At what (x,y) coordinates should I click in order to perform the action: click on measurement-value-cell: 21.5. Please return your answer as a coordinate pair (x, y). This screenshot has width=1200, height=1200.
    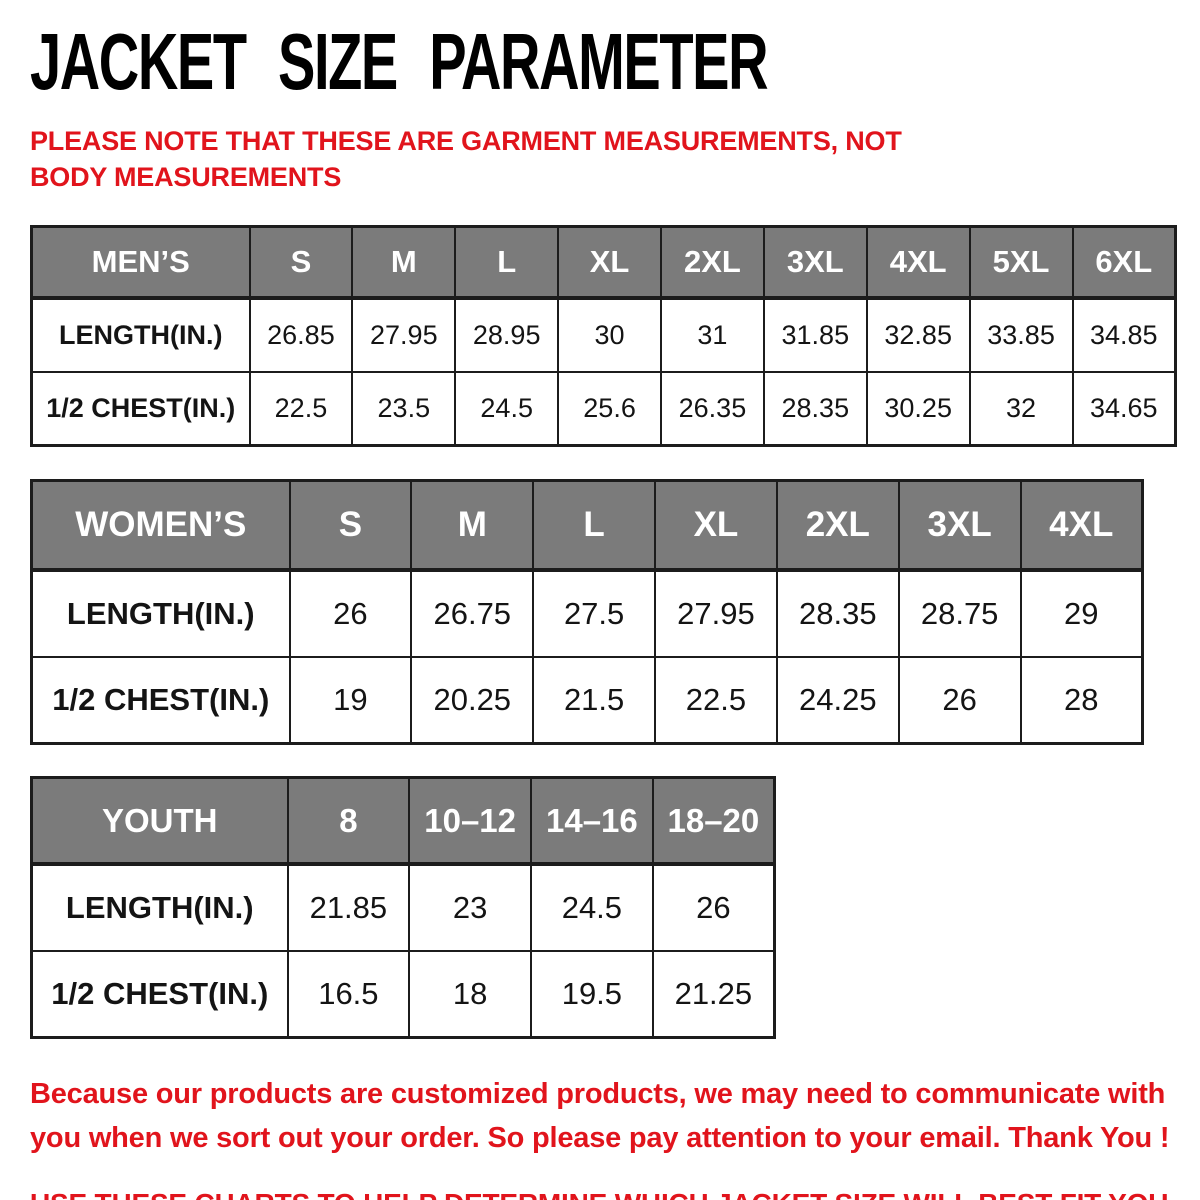
    Looking at the image, I should click on (594, 700).